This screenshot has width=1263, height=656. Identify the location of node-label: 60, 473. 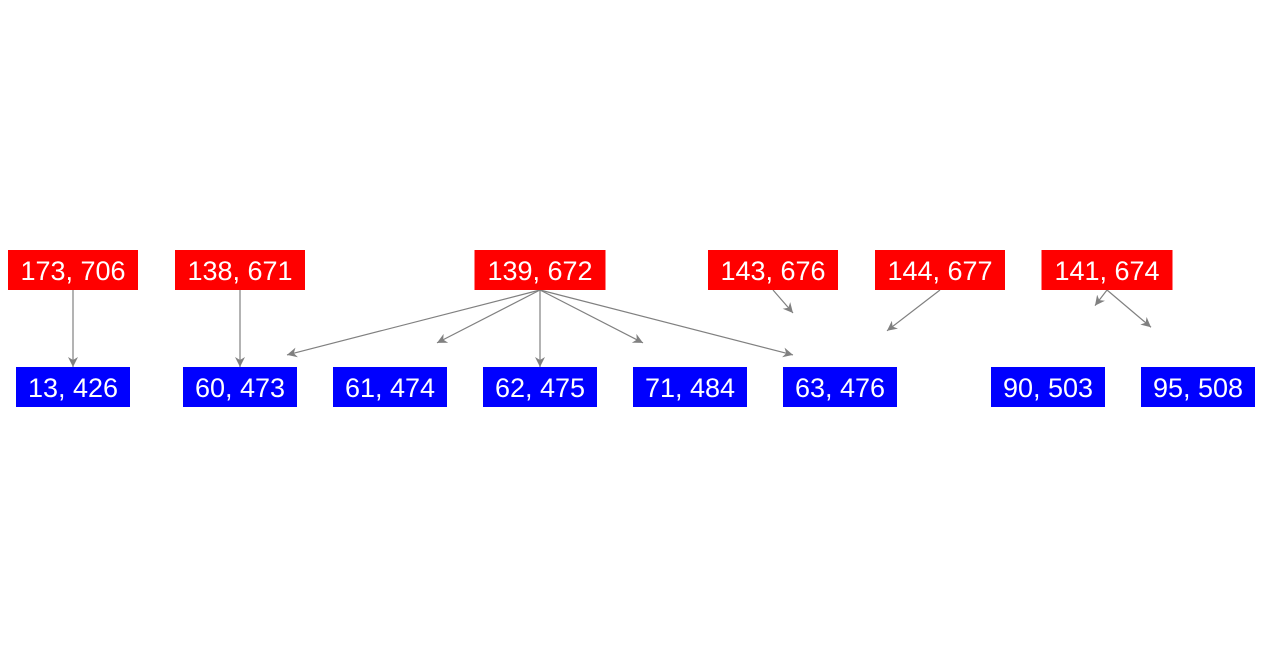
(240, 388).